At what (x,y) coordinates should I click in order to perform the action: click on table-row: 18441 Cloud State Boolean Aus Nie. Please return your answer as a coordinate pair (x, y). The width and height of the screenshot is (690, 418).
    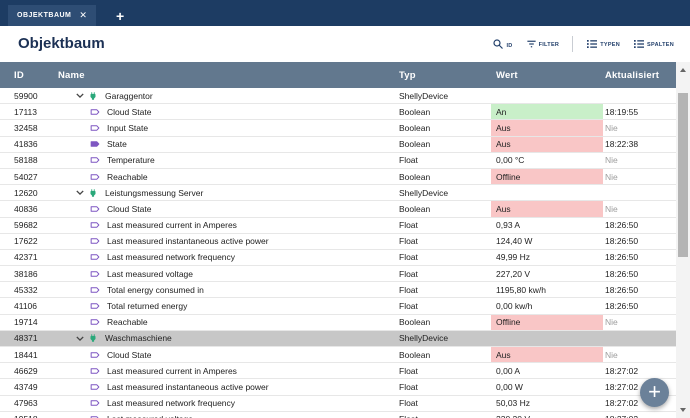
    Looking at the image, I should click on (338, 355).